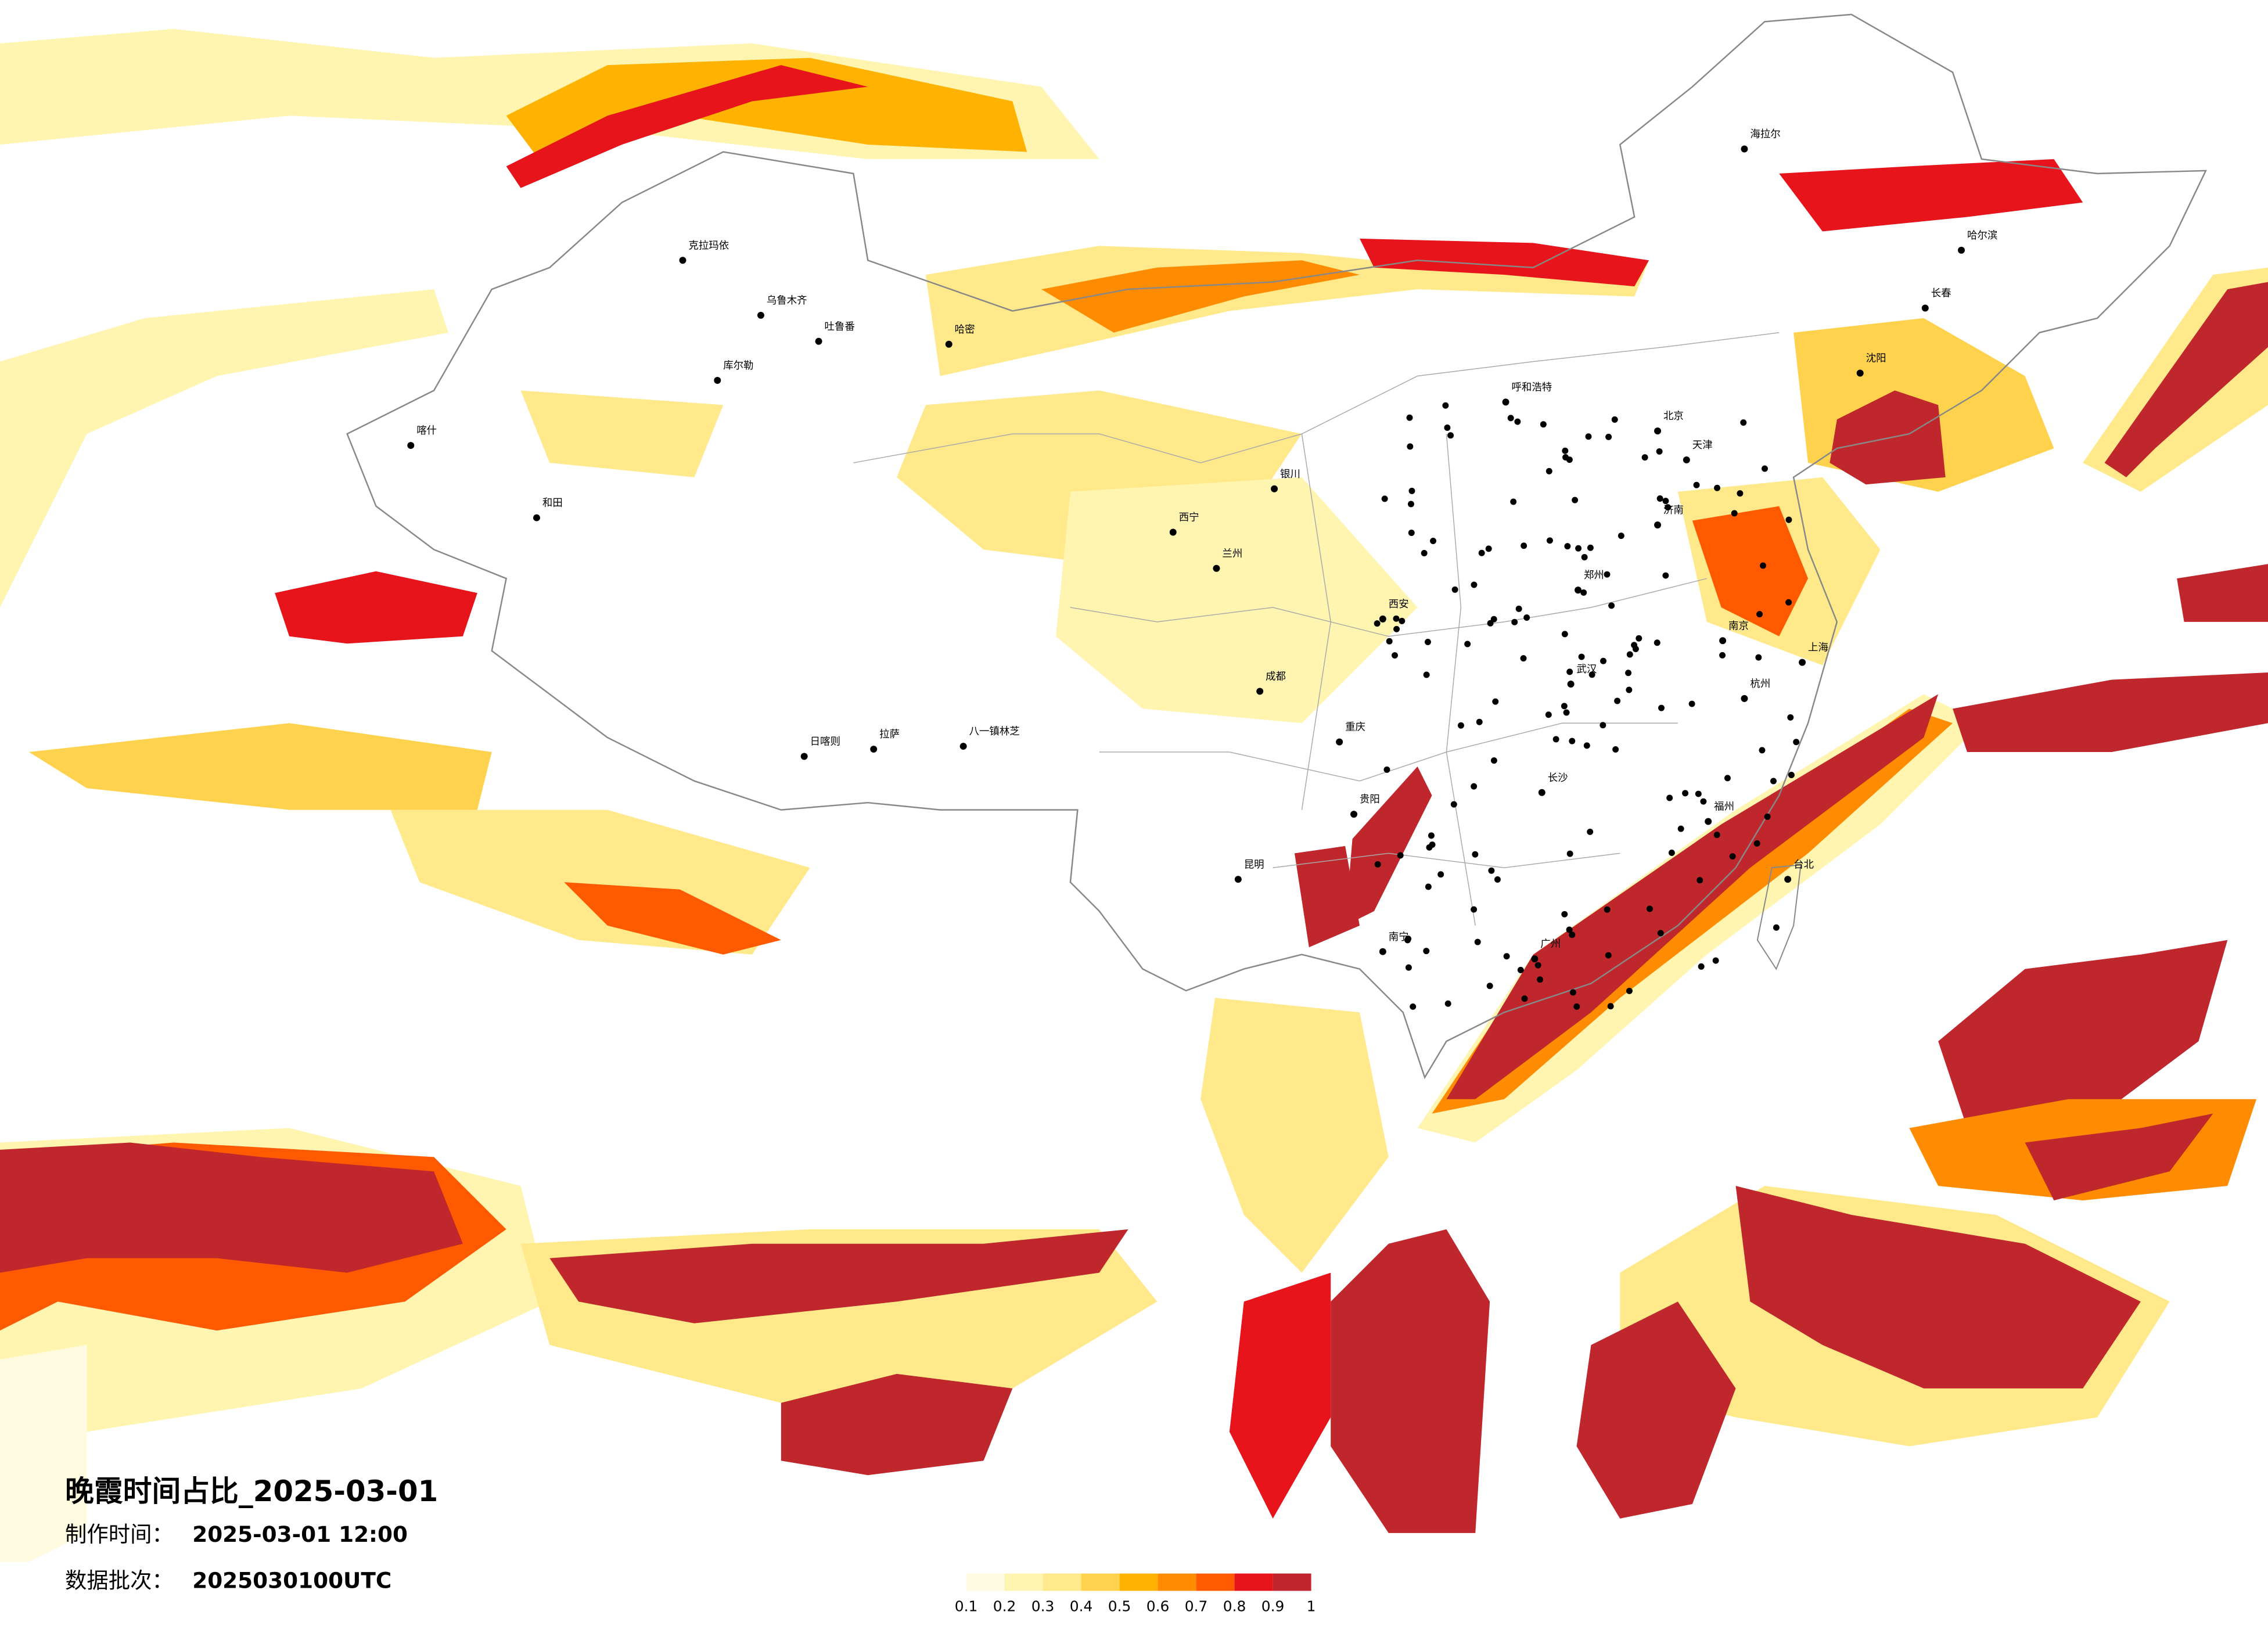 Image resolution: width=2268 pixels, height=1626 pixels. Describe the element at coordinates (738, 366) in the screenshot. I see `city-label: 库尔勒` at that location.